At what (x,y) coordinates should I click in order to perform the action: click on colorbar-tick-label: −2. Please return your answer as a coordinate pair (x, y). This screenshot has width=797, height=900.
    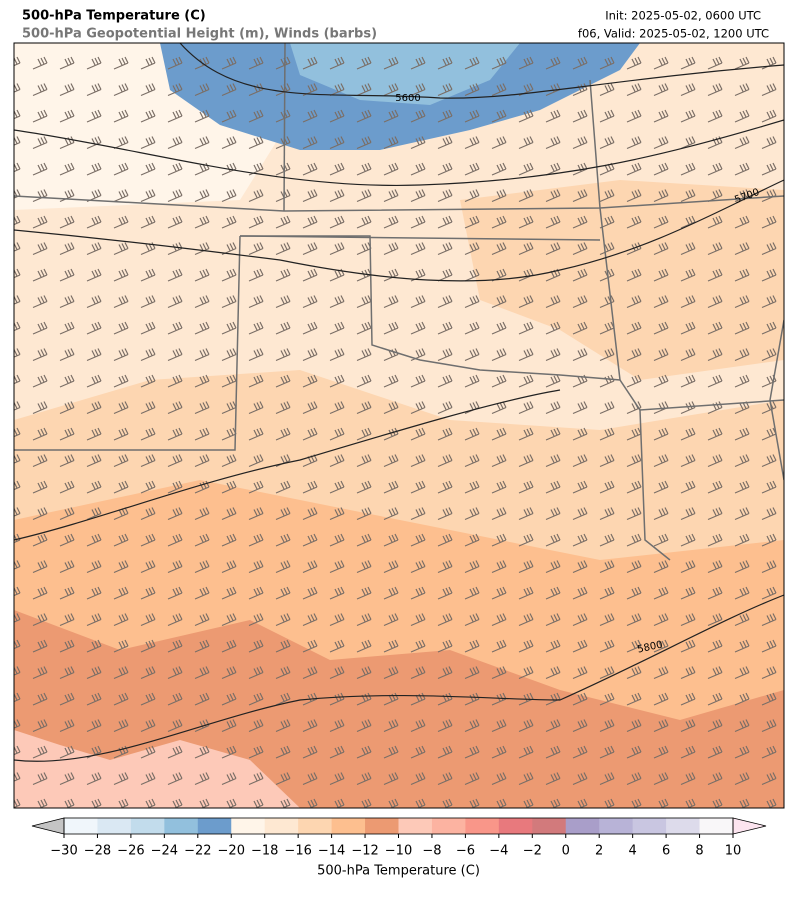
    Looking at the image, I should click on (532, 851).